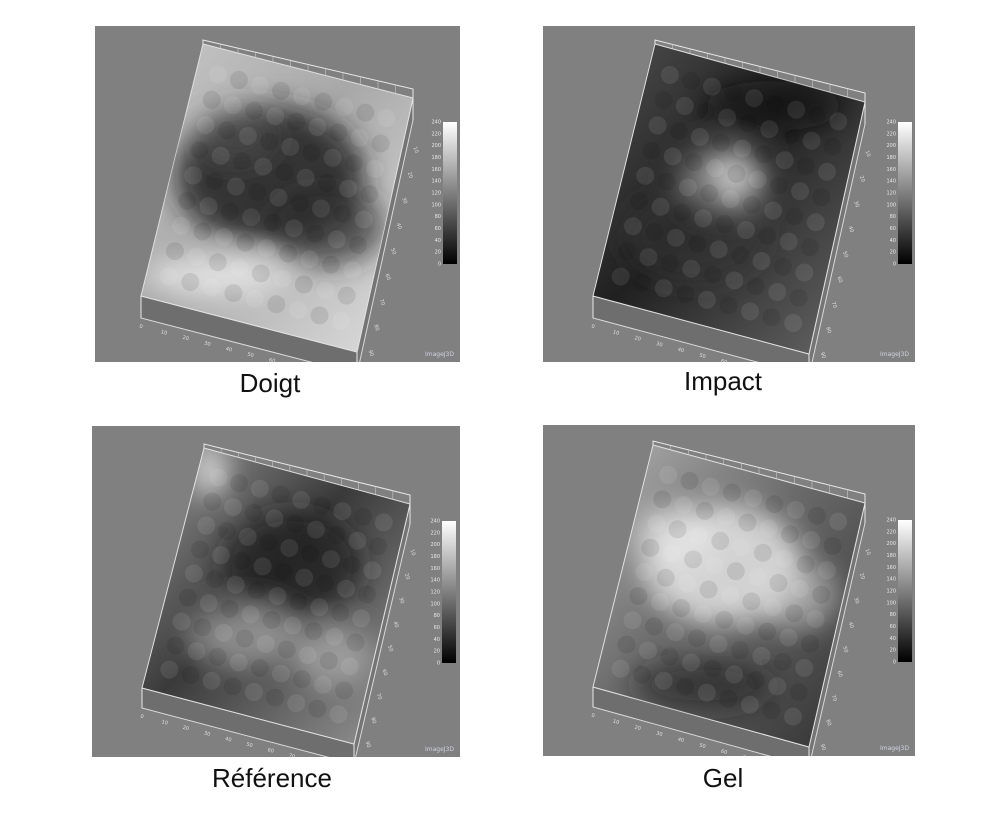 This screenshot has width=1000, height=819. What do you see at coordinates (439, 749) in the screenshot?
I see `watermark-reference: ImageJ3D` at bounding box center [439, 749].